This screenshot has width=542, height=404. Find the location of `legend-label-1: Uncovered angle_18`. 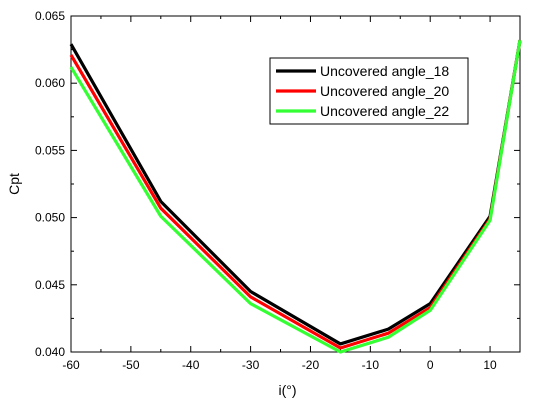

legend-label-1: Uncovered angle_18 is located at coordinates (384, 71).